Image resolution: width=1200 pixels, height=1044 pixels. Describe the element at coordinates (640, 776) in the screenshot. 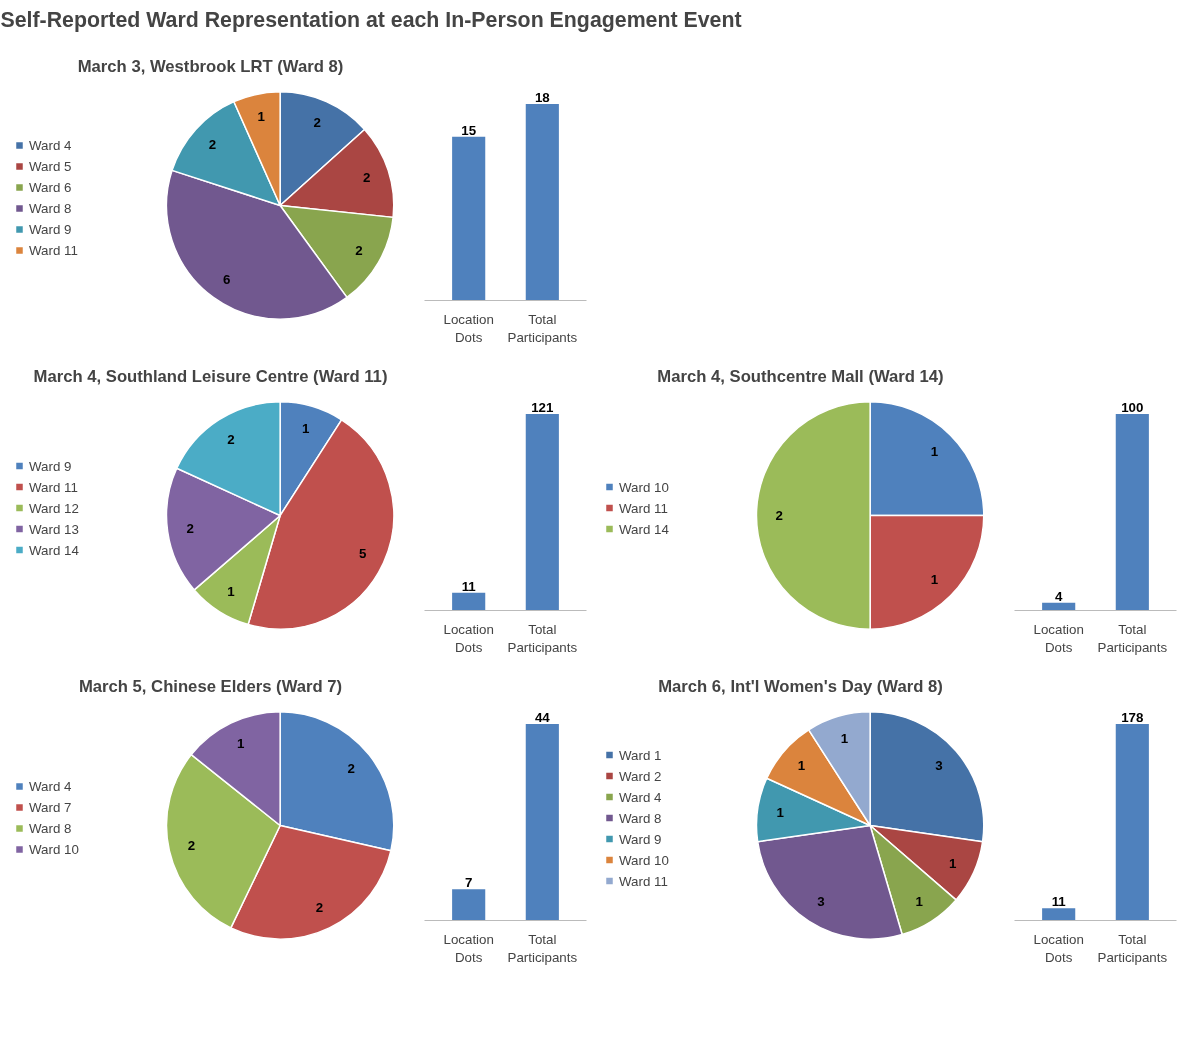

I see `legend-label: Ward 2` at that location.